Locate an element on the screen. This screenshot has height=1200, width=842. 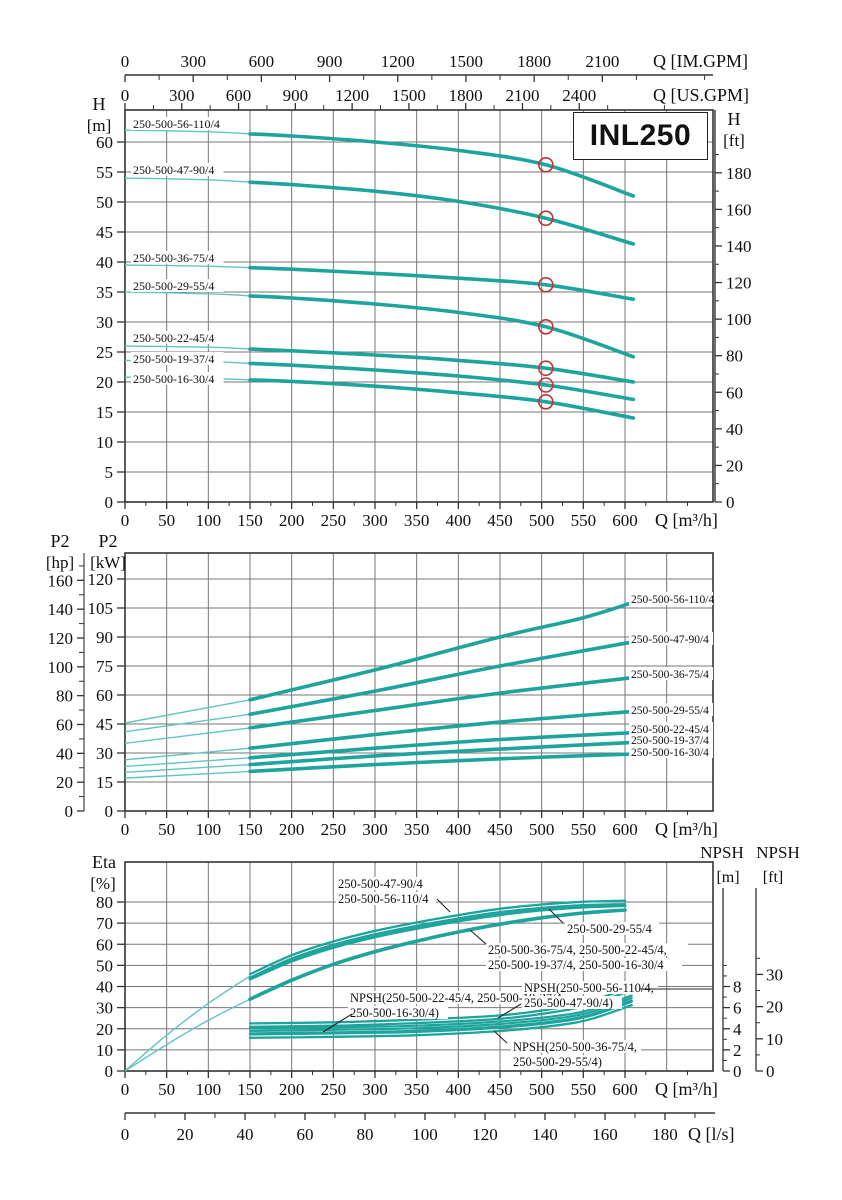
ls-tick-label: 0 is located at coordinates (125, 1134).